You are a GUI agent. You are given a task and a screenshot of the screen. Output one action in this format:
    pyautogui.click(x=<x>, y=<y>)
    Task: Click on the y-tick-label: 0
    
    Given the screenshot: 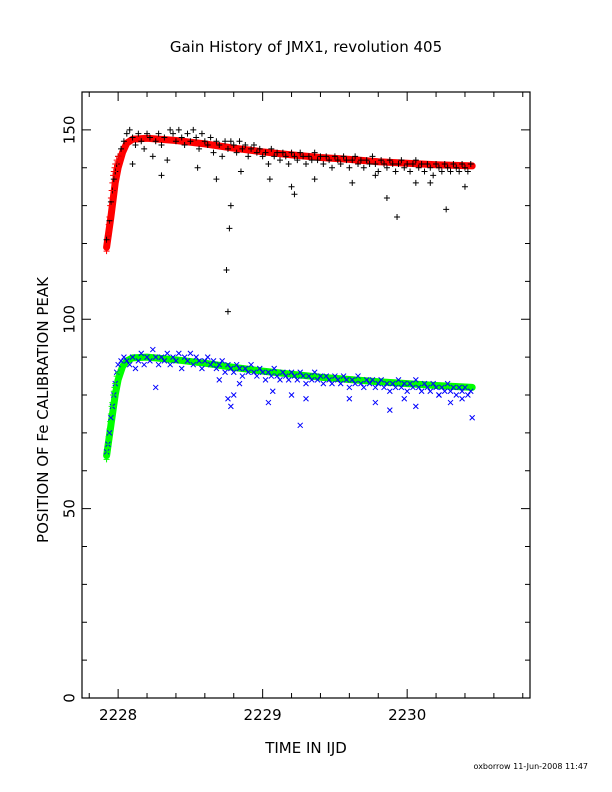 What is the action you would take?
    pyautogui.click(x=70, y=698)
    